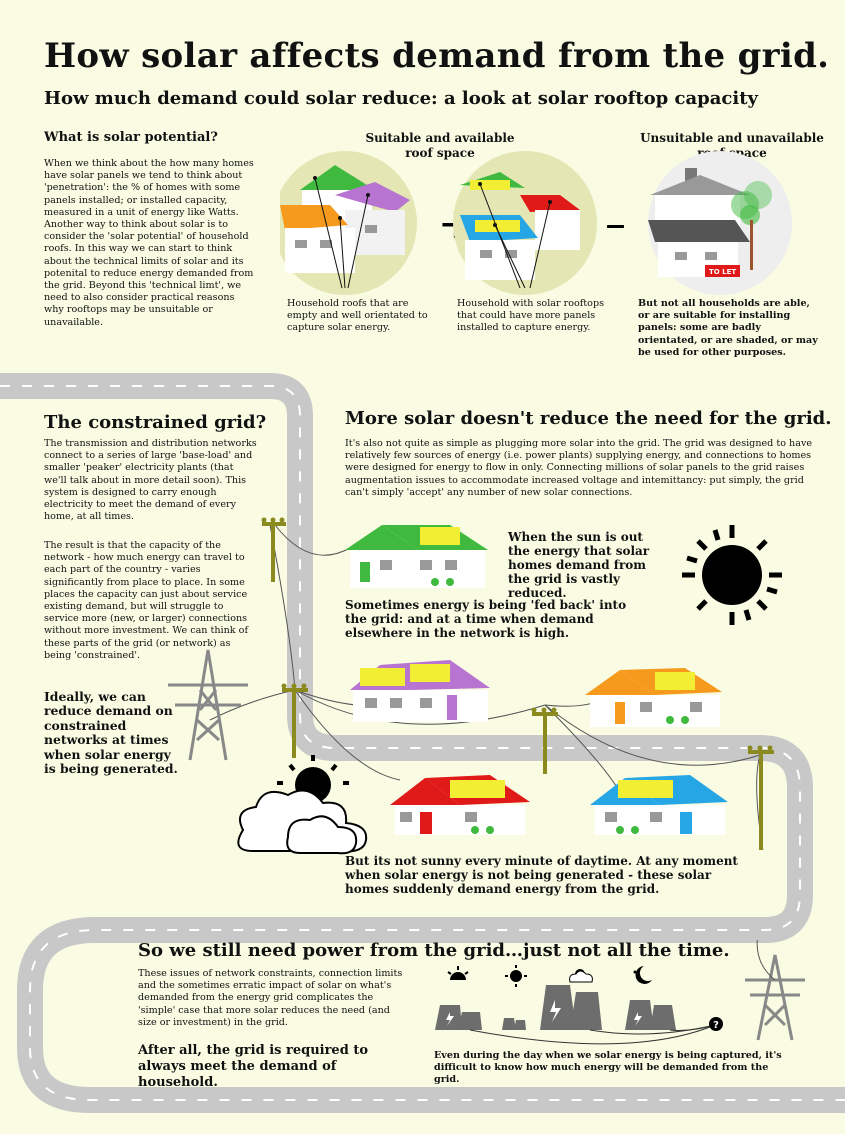 Image resolution: width=845 pixels, height=1134 pixels. Describe the element at coordinates (348, 223) in the screenshot. I see `empty-roofs-circle` at that location.